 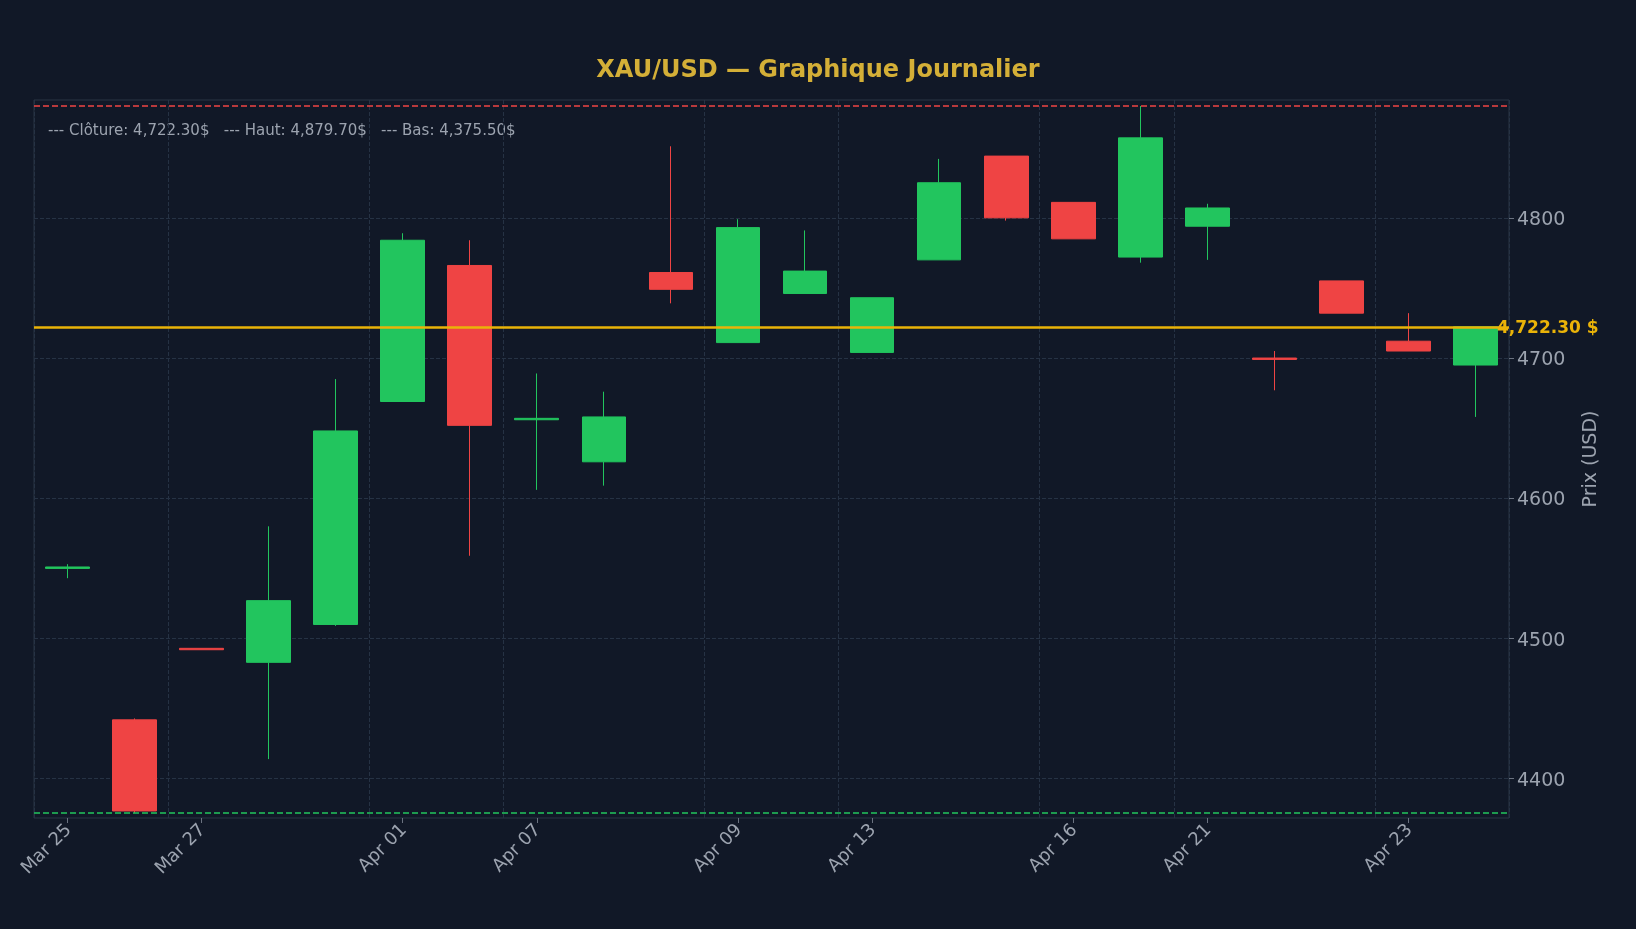 What do you see at coordinates (1541, 498) in the screenshot?
I see `y-tick-label: 4600` at bounding box center [1541, 498].